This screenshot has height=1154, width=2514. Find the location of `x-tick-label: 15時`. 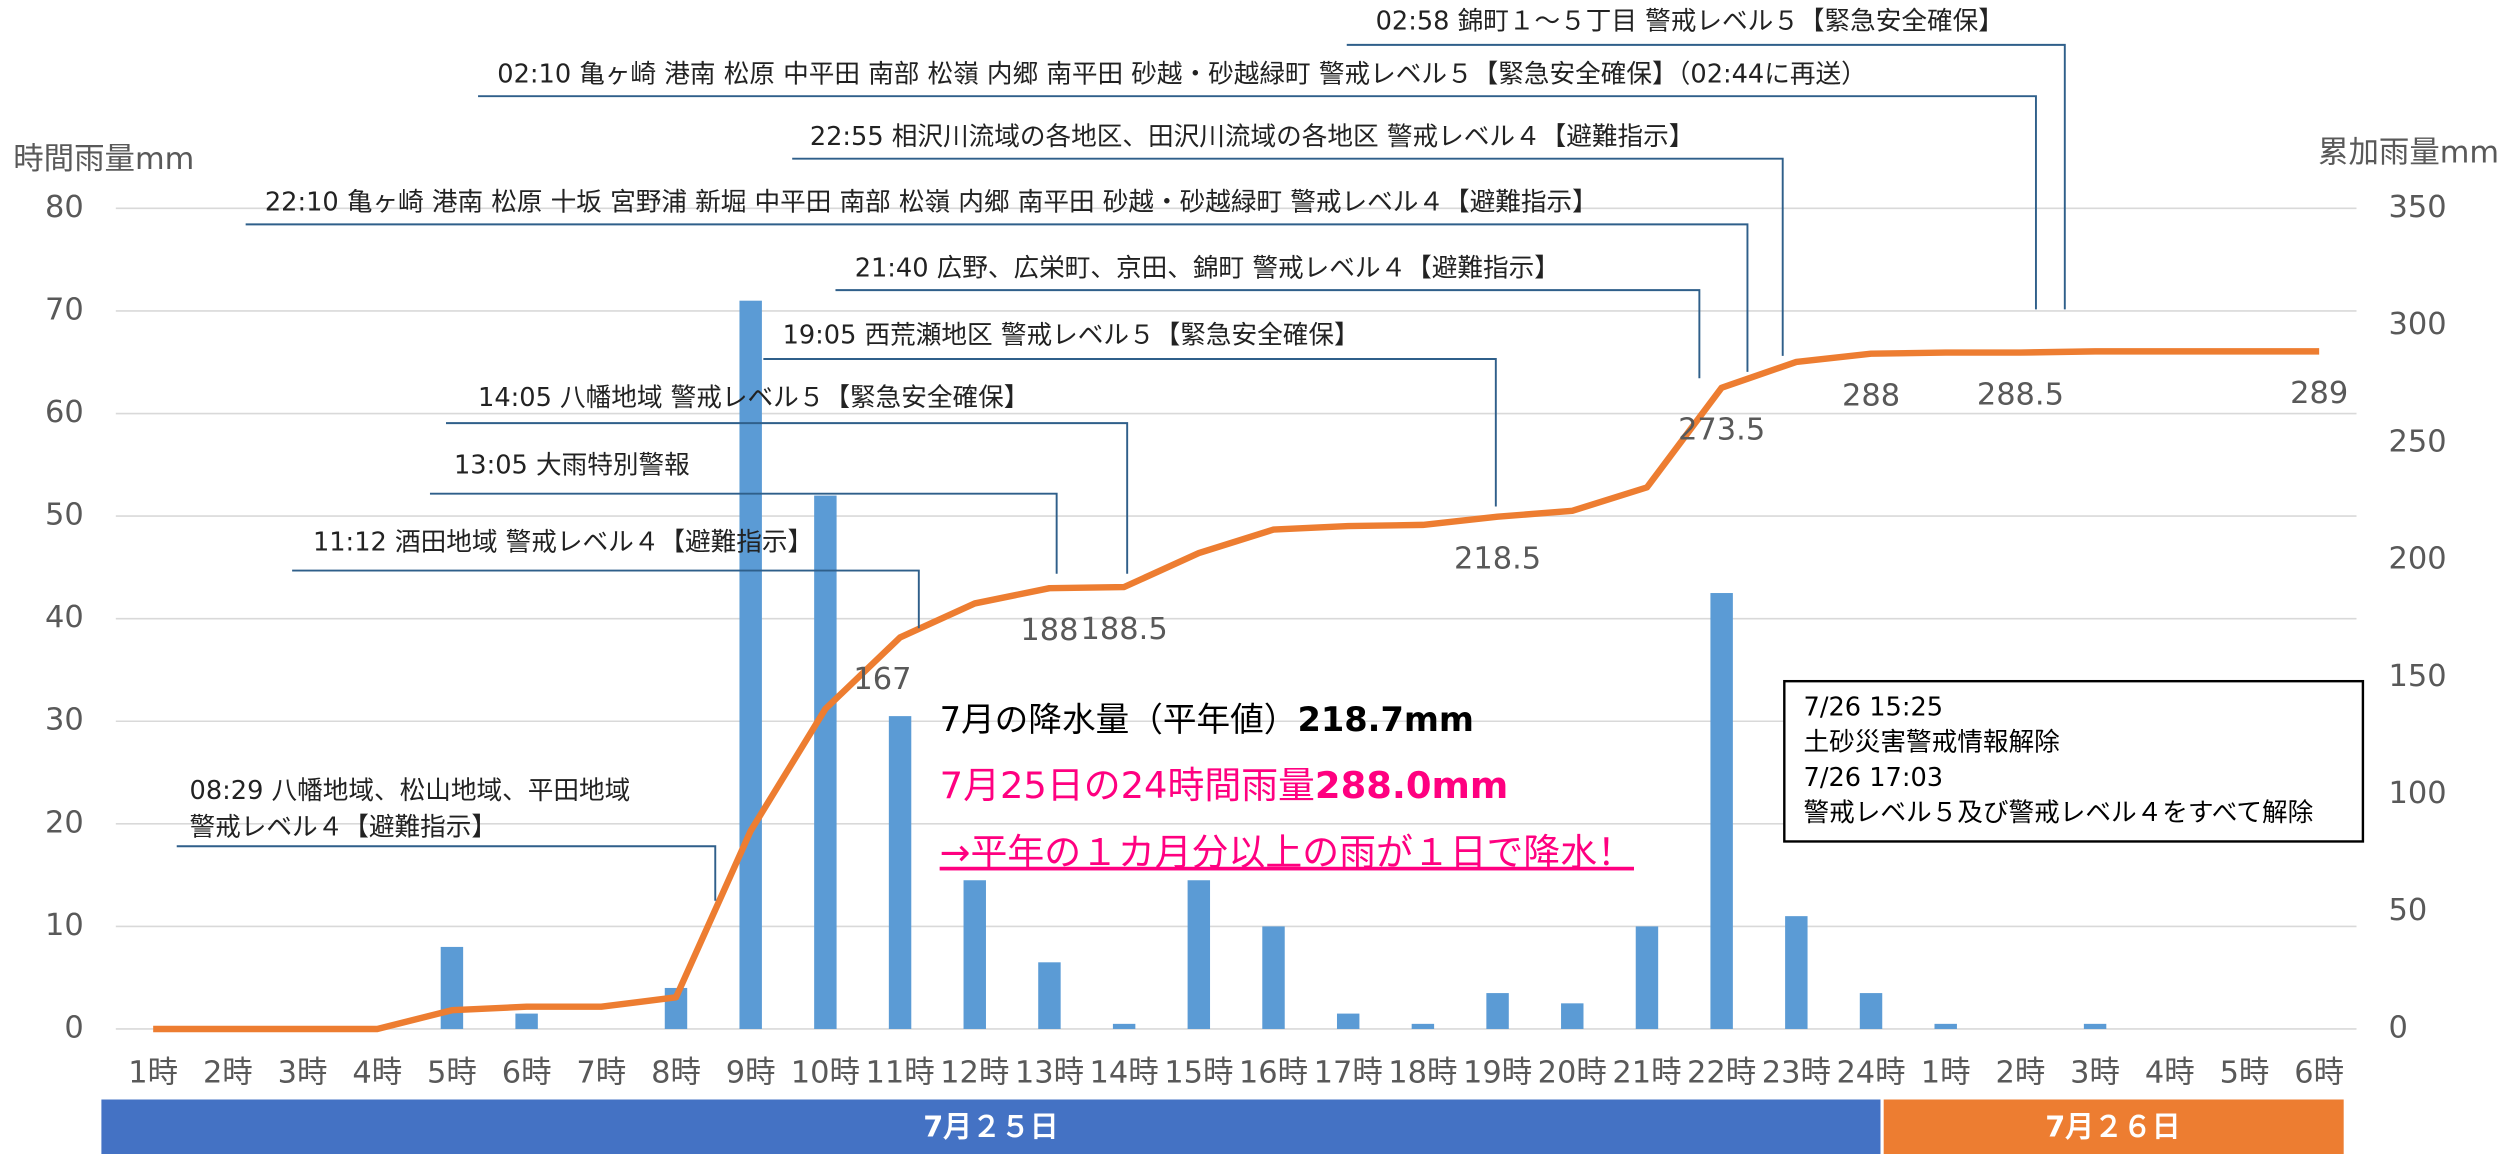

x-tick-label: 15時 is located at coordinates (1198, 1072).